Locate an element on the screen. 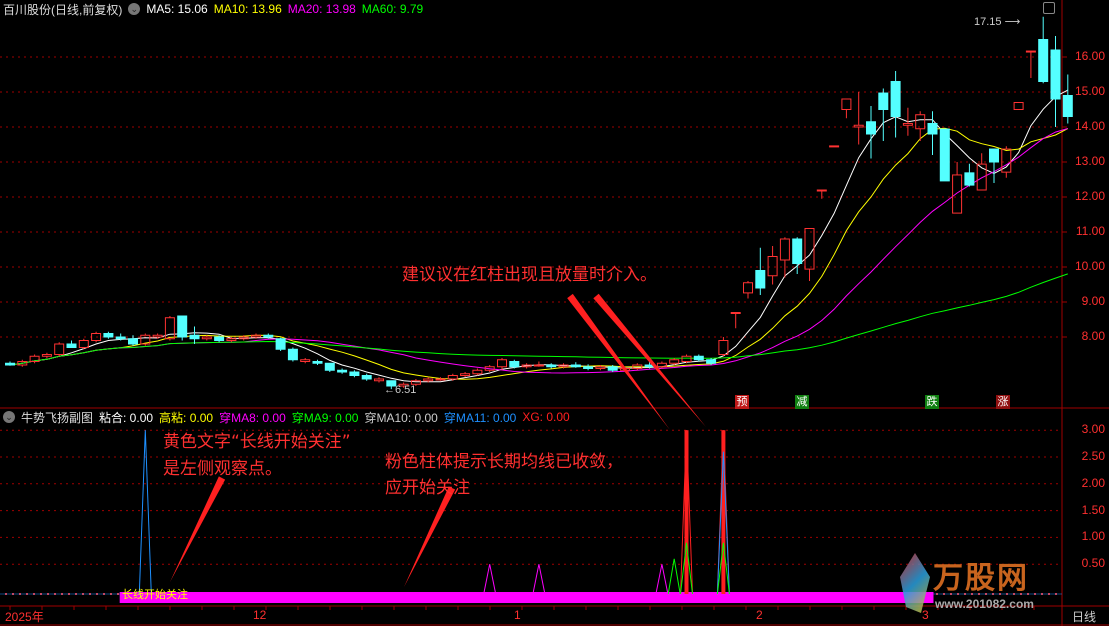  pink-convergence-bar is located at coordinates (526, 597).